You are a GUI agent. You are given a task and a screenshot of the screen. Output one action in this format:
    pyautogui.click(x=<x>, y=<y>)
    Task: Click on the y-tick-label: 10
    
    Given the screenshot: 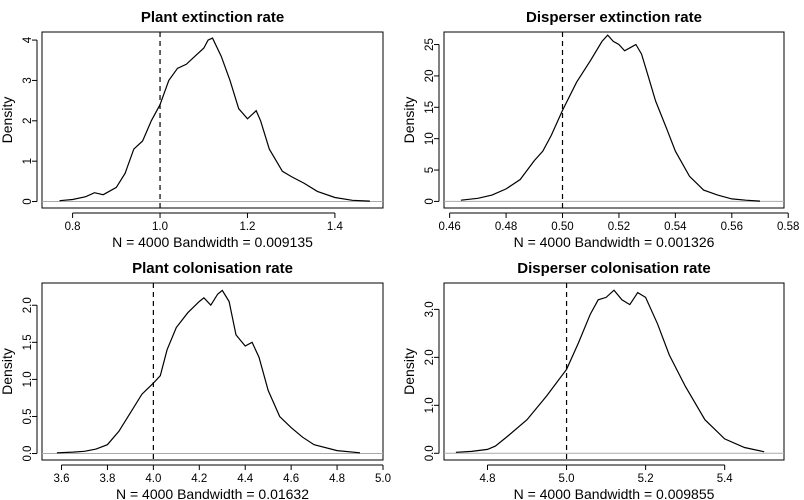 What is the action you would take?
    pyautogui.click(x=430, y=138)
    